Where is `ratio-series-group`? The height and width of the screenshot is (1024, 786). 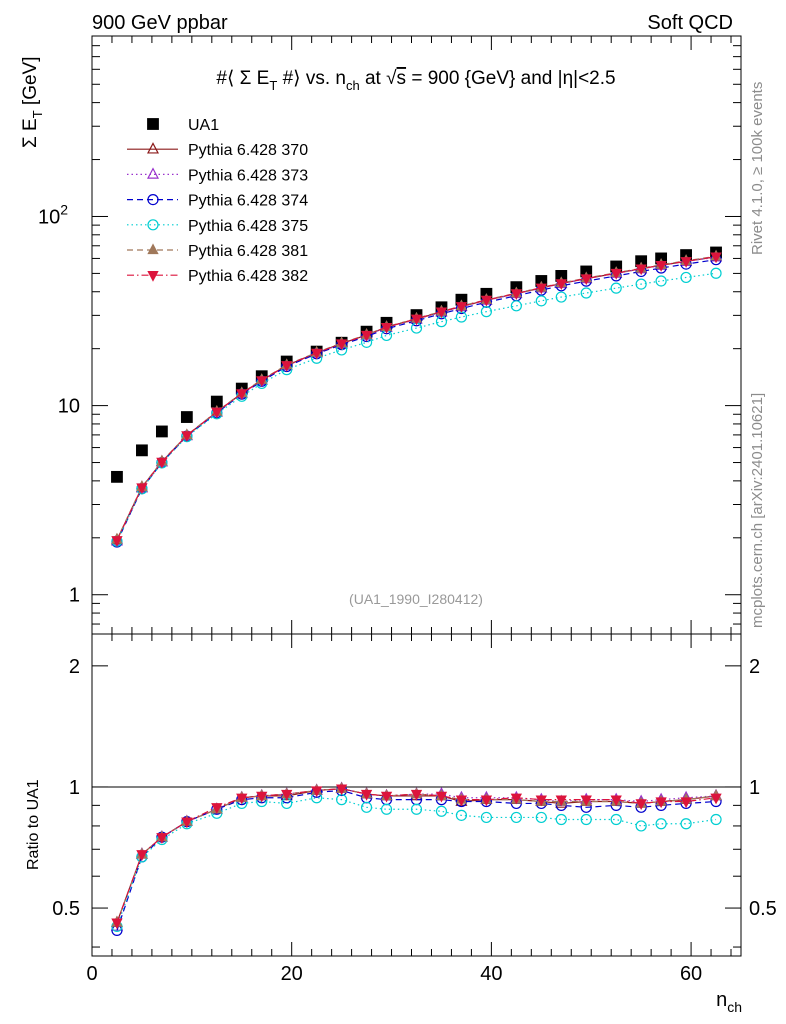 ratio-series-group is located at coordinates (416, 858).